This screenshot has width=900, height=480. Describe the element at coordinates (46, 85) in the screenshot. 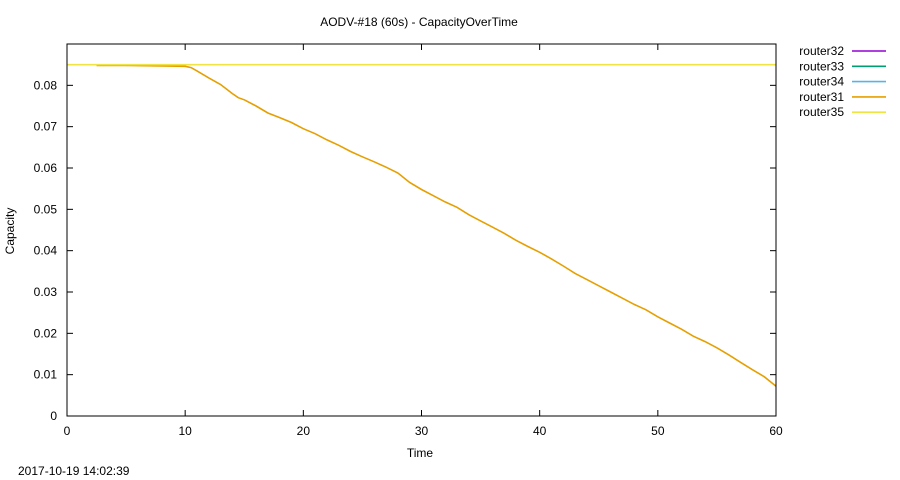

I see `y-tick-label: 0.08` at that location.